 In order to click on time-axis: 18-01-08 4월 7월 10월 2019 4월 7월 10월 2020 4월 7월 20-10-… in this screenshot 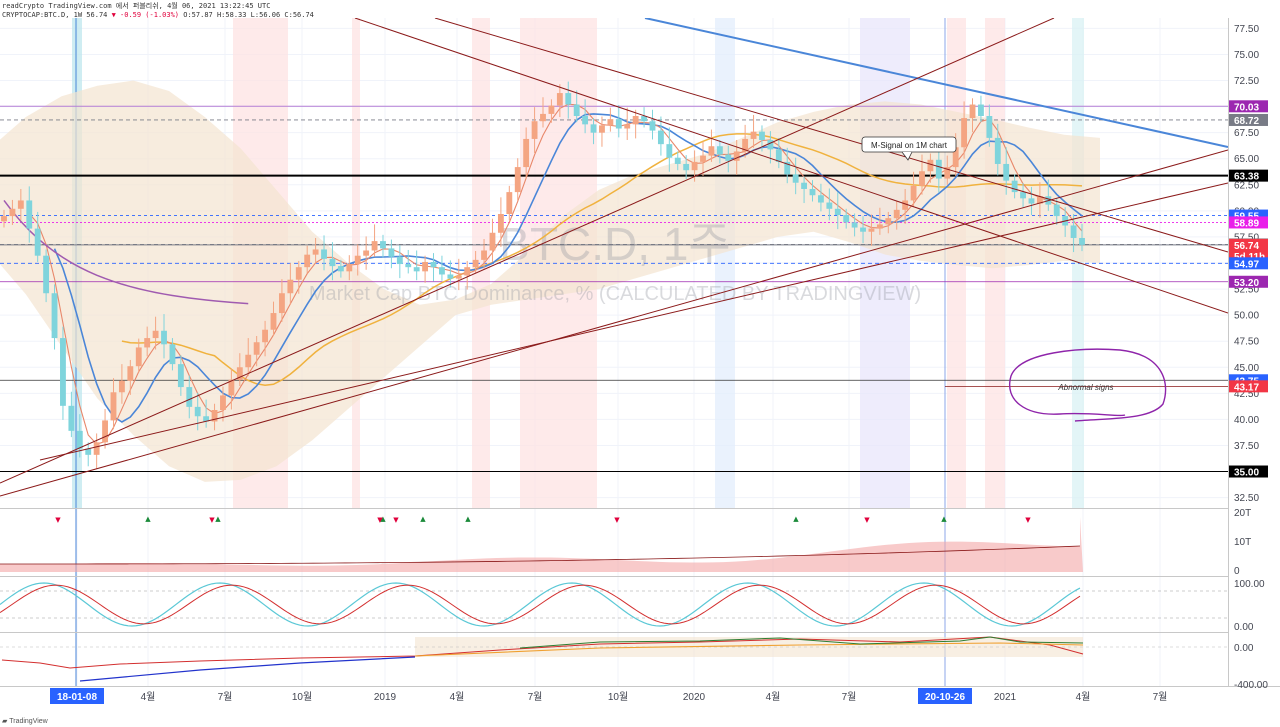, I will do `click(608, 696)`.